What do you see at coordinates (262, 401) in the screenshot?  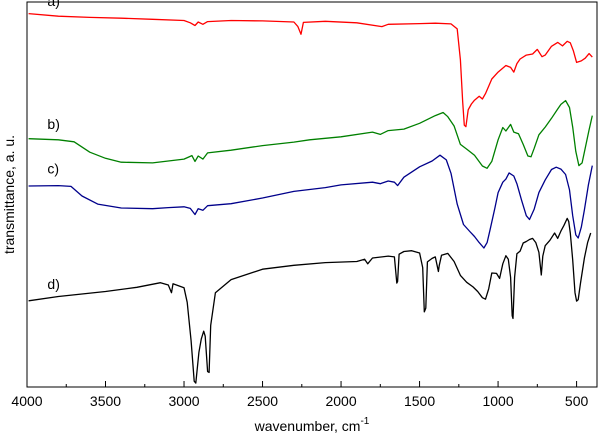 I see `x-tick-label-2500: 2500` at bounding box center [262, 401].